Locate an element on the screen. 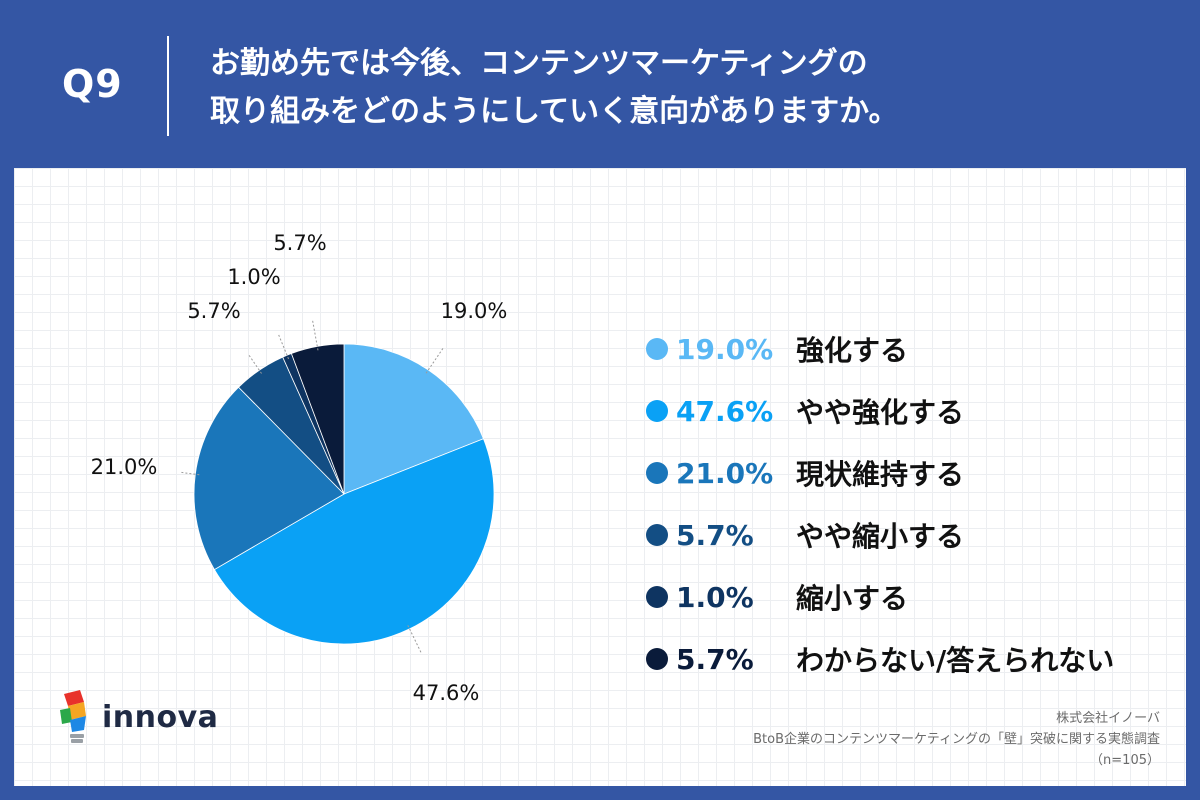  source-company: 株式会社イノーバ is located at coordinates (1108, 718).